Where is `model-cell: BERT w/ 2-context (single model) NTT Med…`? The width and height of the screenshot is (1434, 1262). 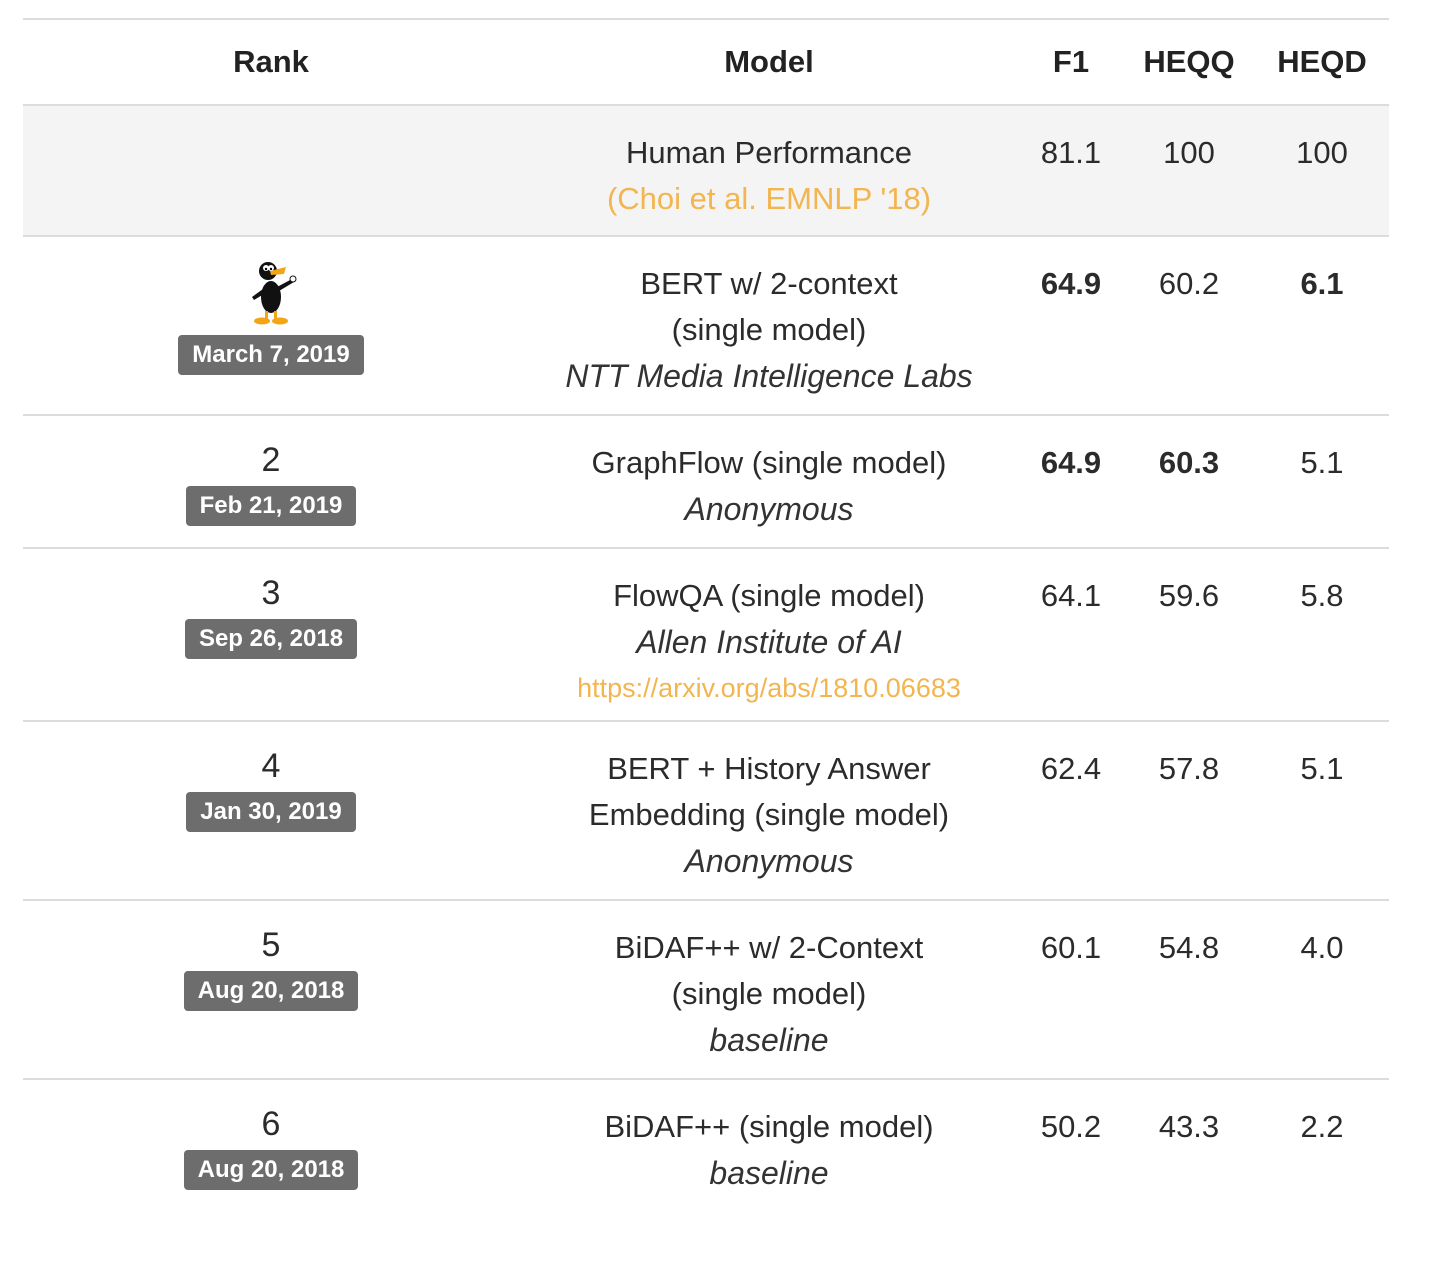
model-cell: BERT w/ 2-context (single model) NTT Med… is located at coordinates (769, 326).